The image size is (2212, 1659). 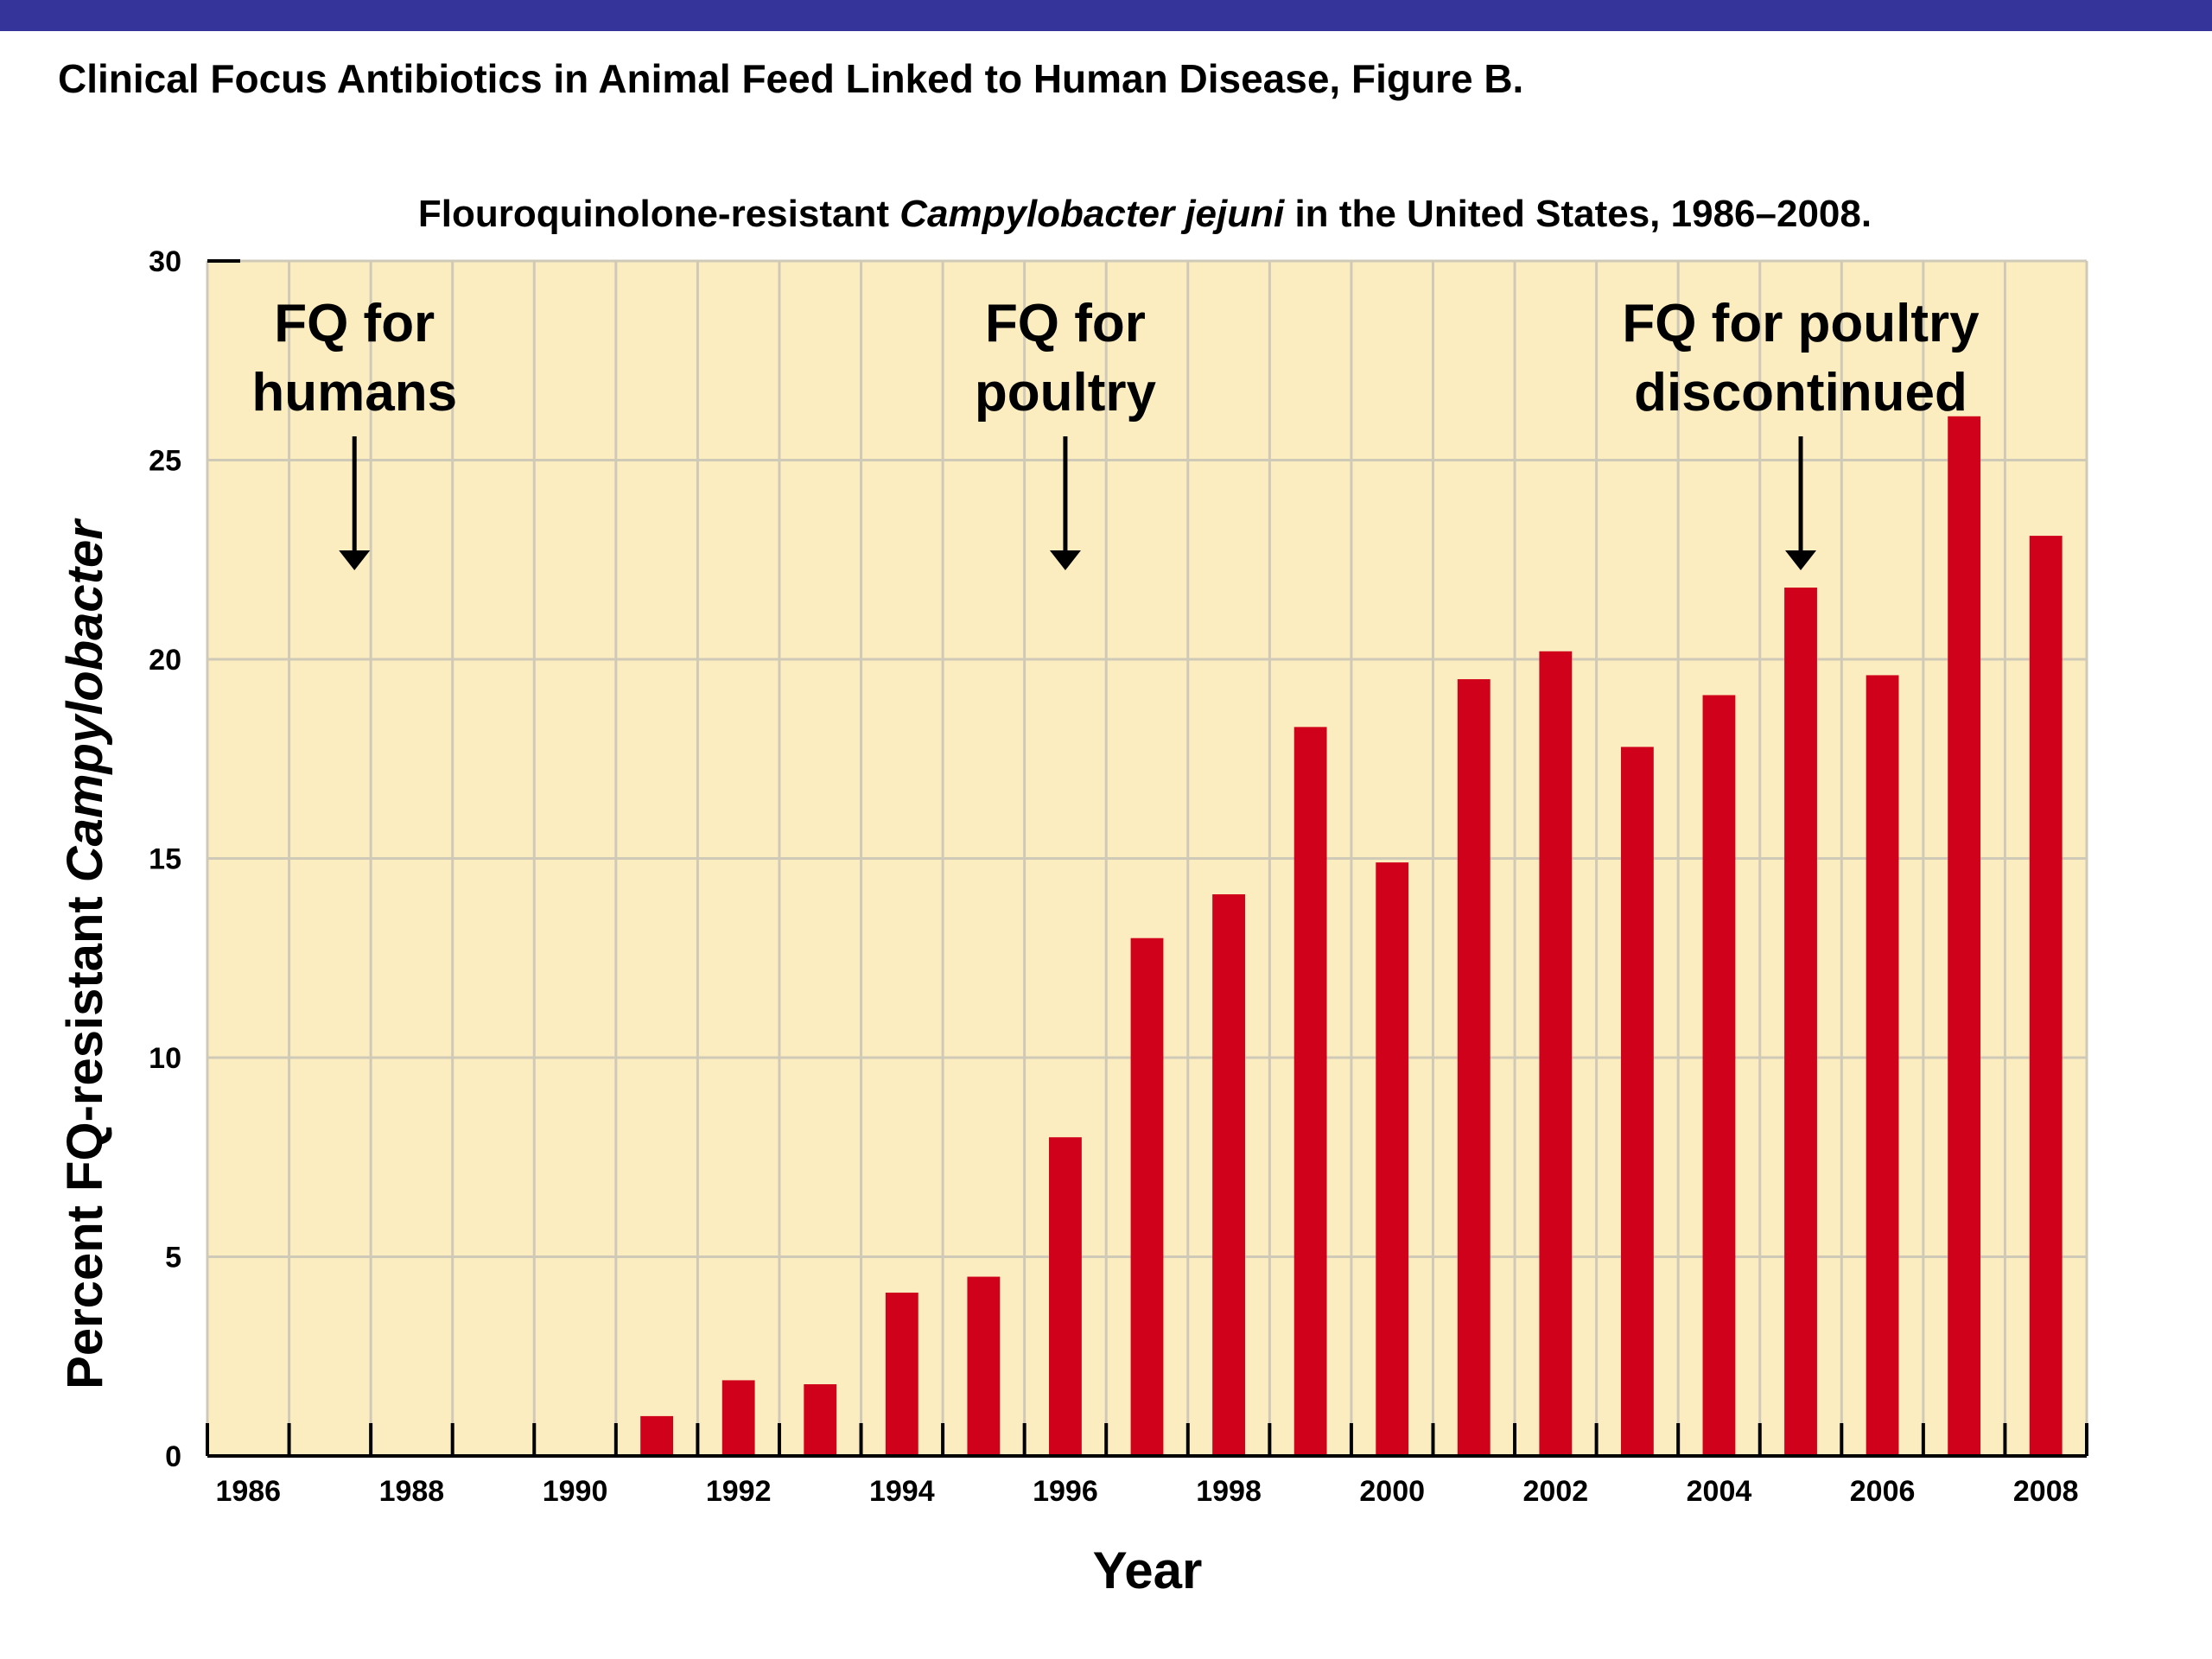 I want to click on bar-1997, so click(x=1147, y=1197).